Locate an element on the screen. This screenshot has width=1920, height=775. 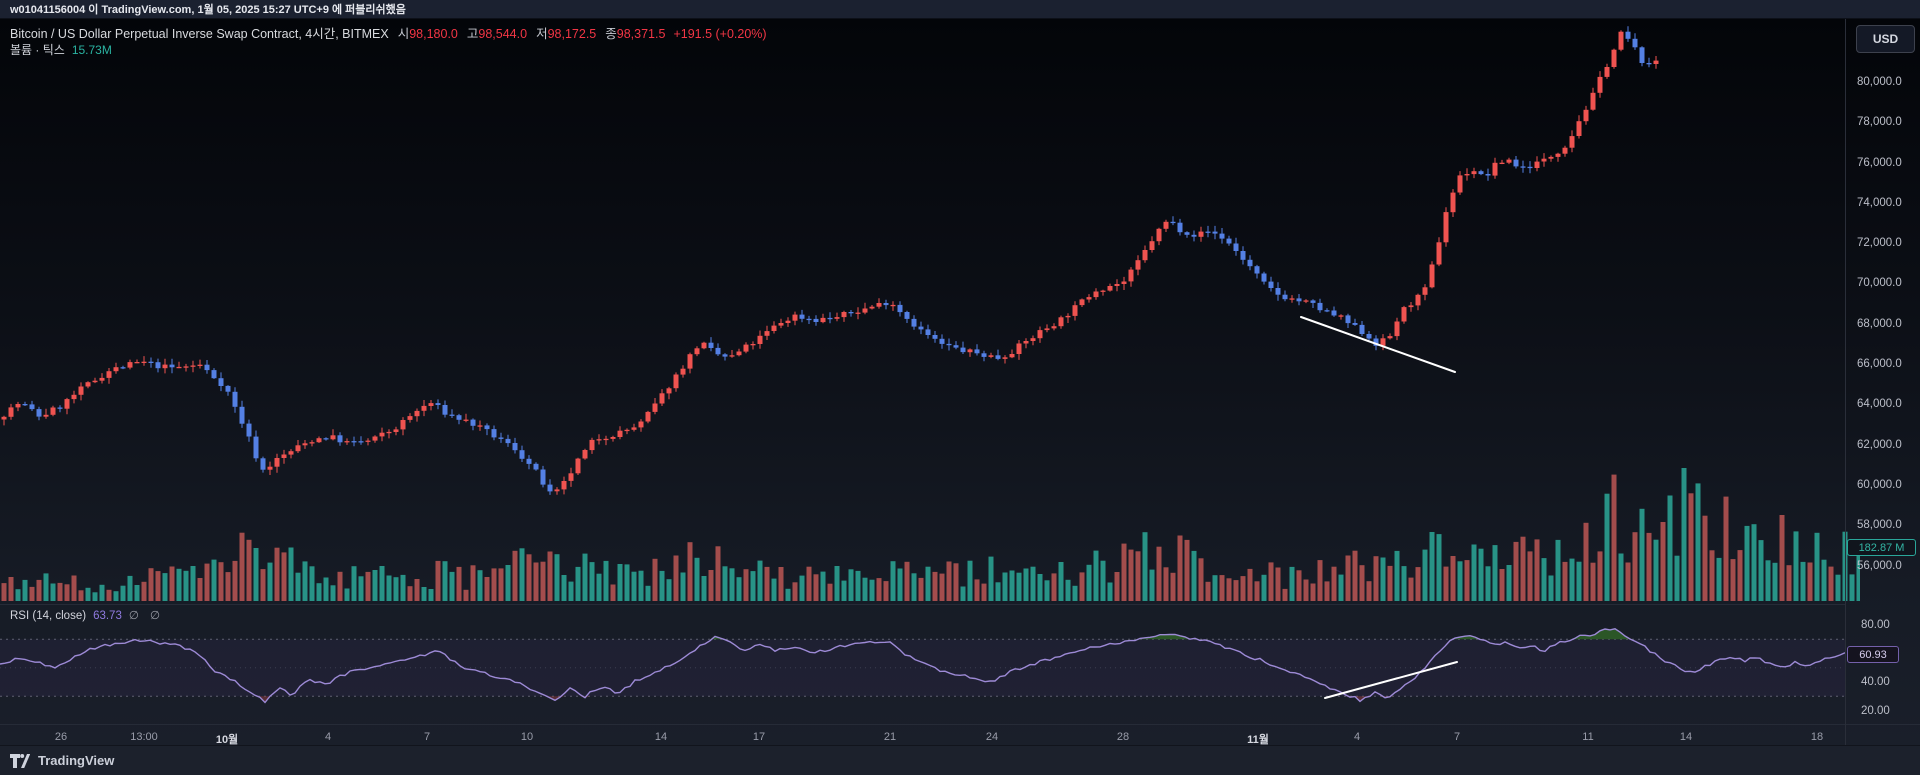
rsi-legend-row: RSI (14, close) 63.73 ∅ ∅ is located at coordinates (87, 615).